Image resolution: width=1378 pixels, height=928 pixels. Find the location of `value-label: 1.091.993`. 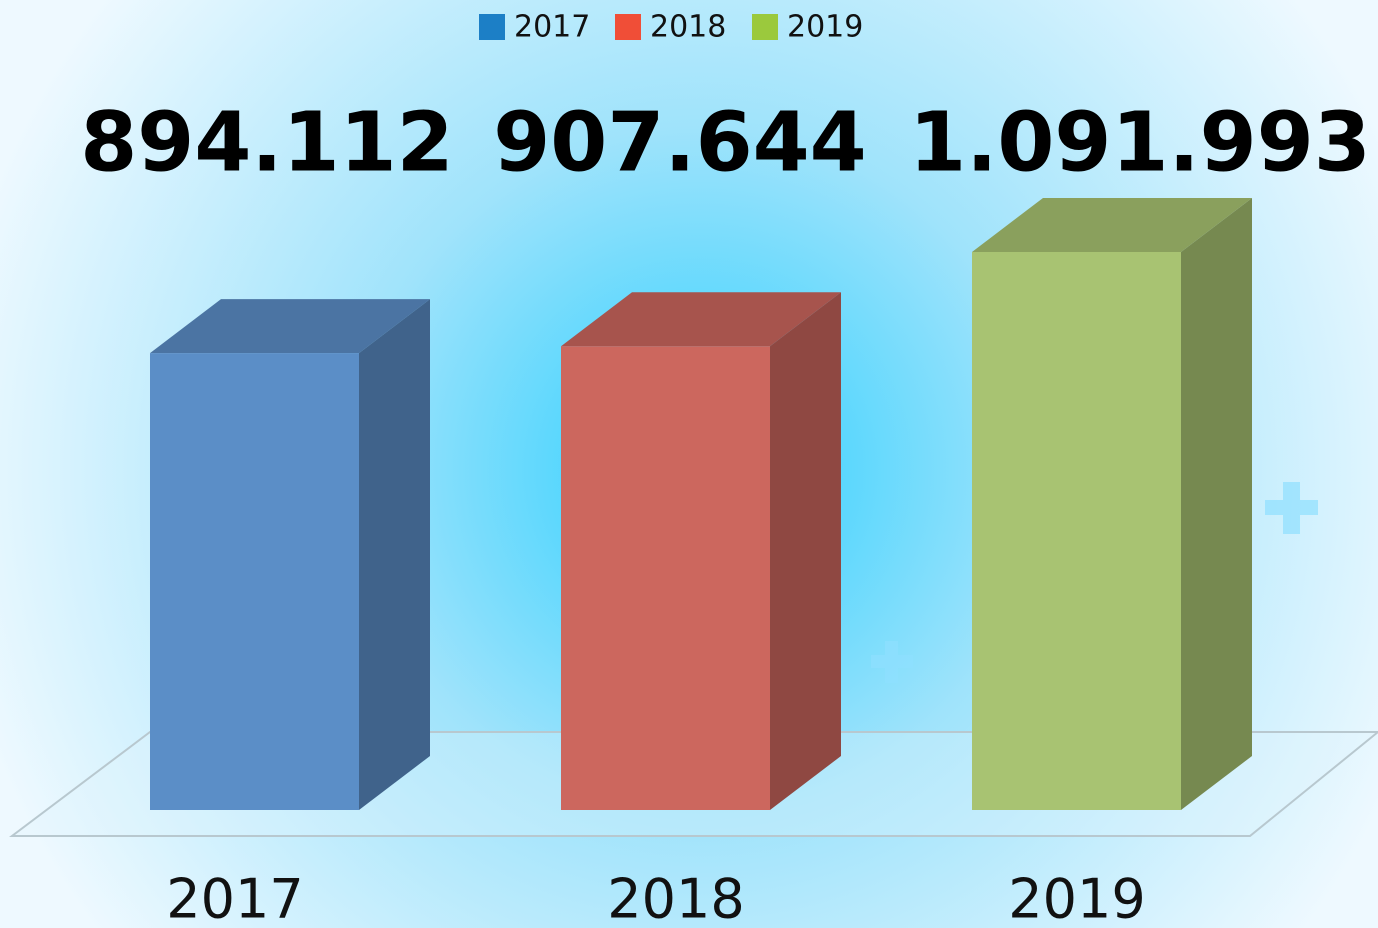

value-label: 1.091.993 is located at coordinates (1140, 142).